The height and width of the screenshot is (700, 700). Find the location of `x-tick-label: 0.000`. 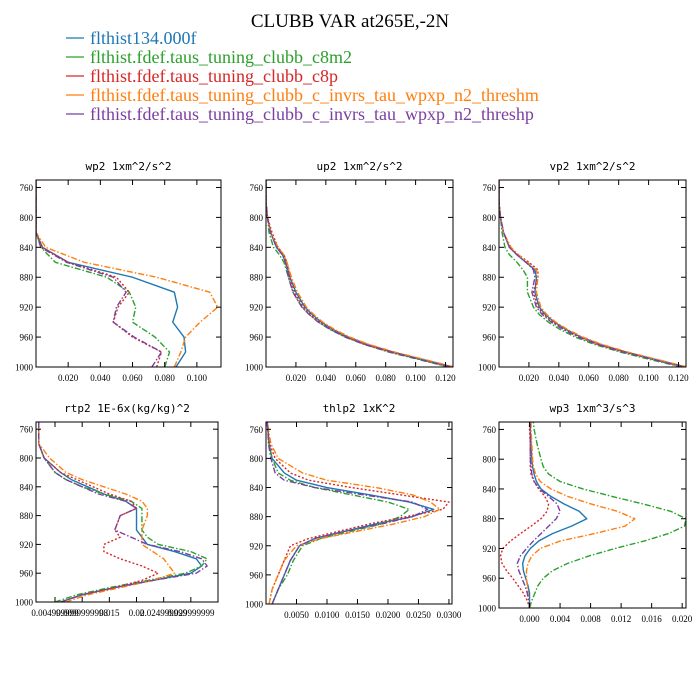

x-tick-label: 0.000 is located at coordinates (529, 619).